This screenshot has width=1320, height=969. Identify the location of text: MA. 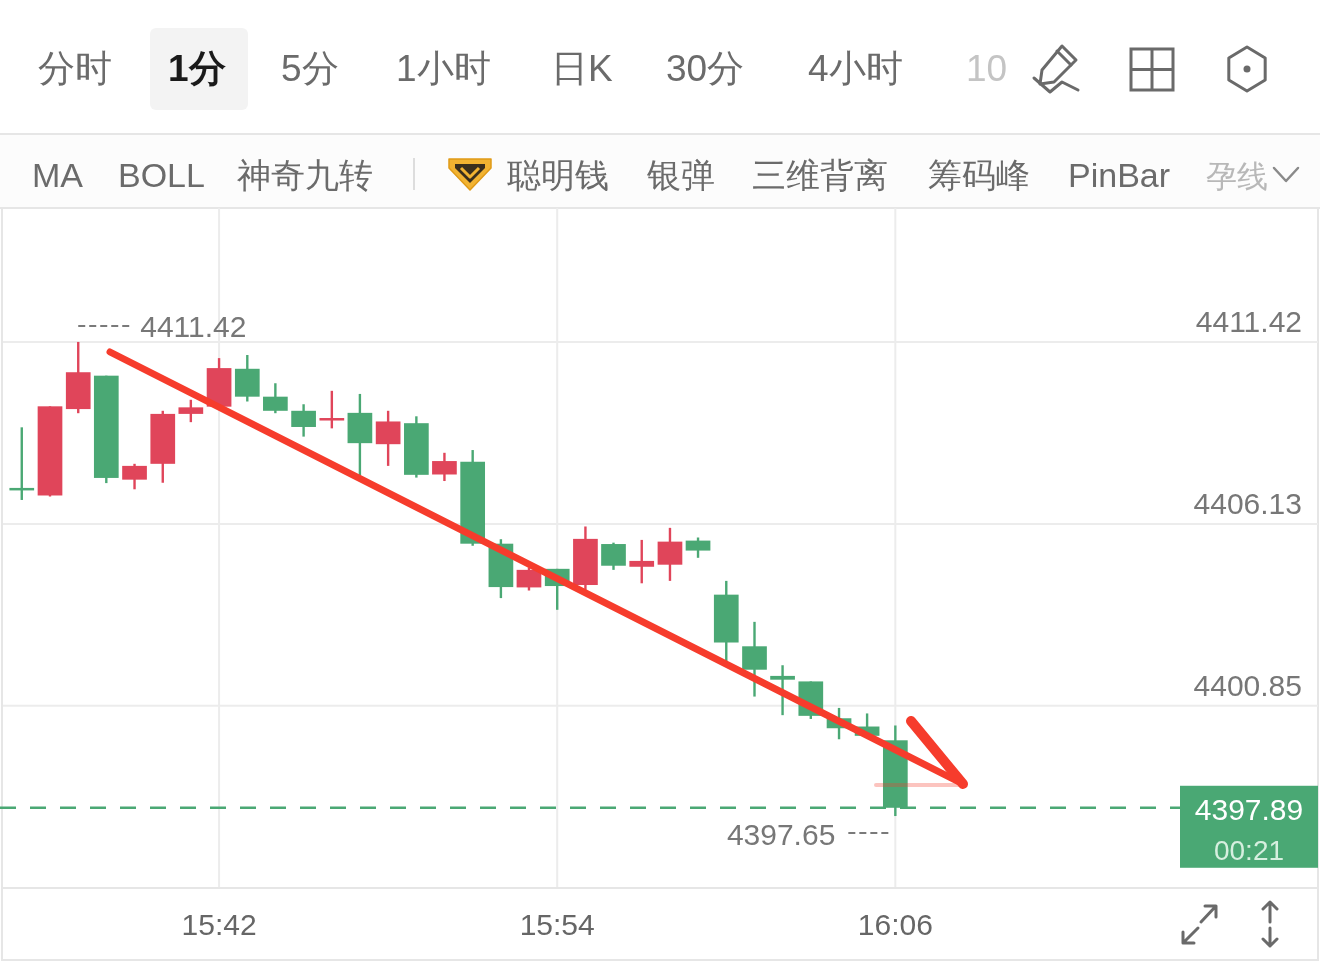
(58, 175).